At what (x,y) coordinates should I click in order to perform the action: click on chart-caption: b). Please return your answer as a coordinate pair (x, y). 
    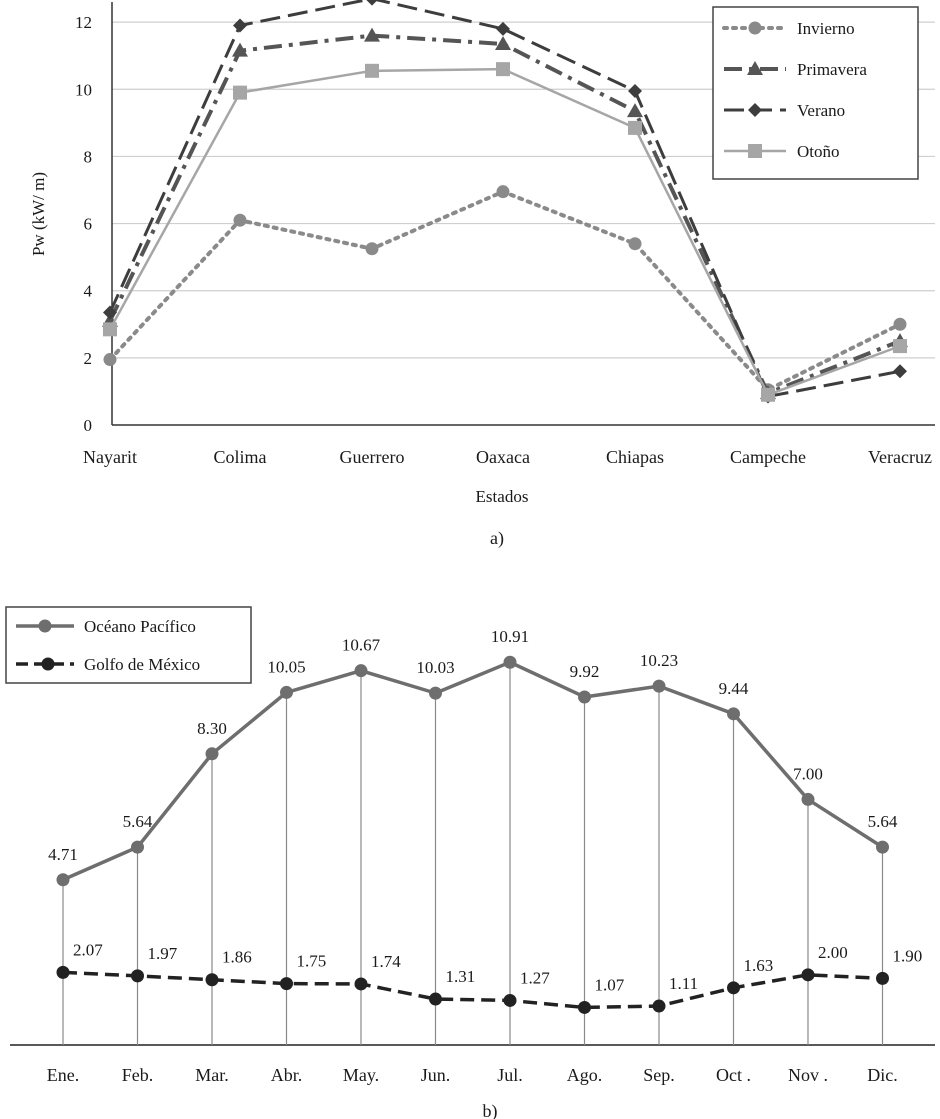
    Looking at the image, I should click on (490, 1110).